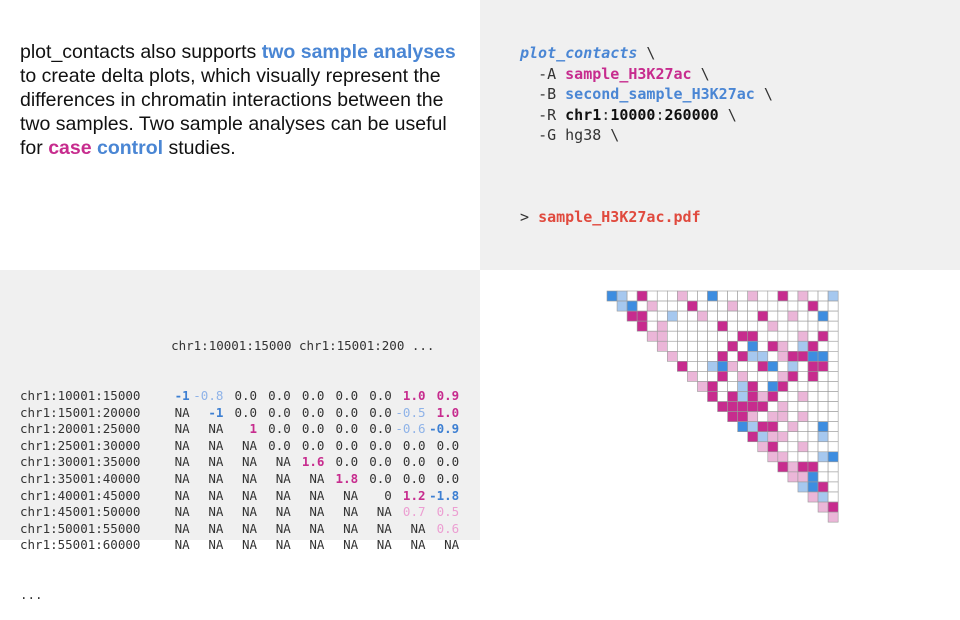 Image resolution: width=960 pixels, height=620 pixels. Describe the element at coordinates (414, 495) in the screenshot. I see `matrix-cell: 1.2` at that location.